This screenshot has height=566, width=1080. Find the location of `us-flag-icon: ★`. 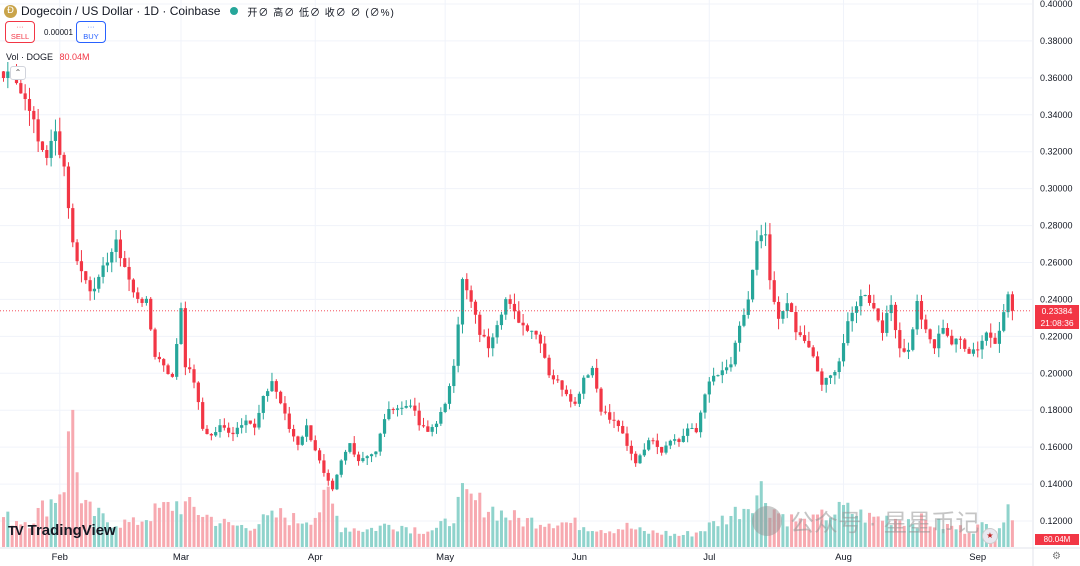

us-flag-icon: ★ is located at coordinates (990, 536).